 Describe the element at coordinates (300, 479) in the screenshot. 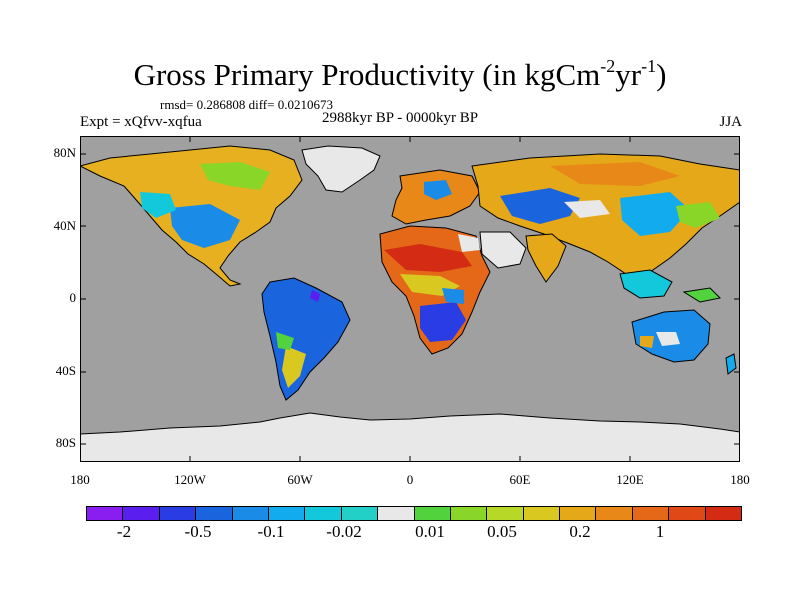

I see `x-label-60w: 60W` at that location.